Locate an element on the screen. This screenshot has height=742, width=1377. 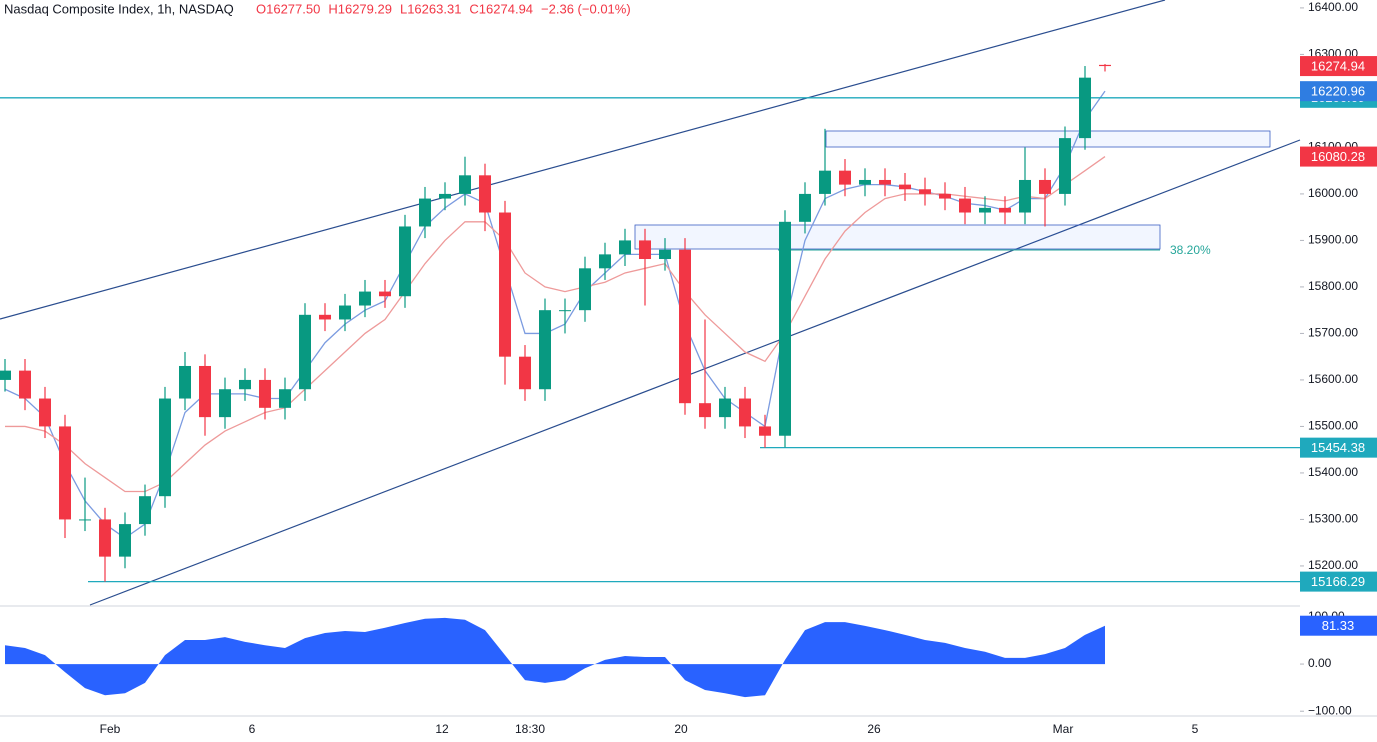
price-badge-text: 16220.96 is located at coordinates (1338, 91).